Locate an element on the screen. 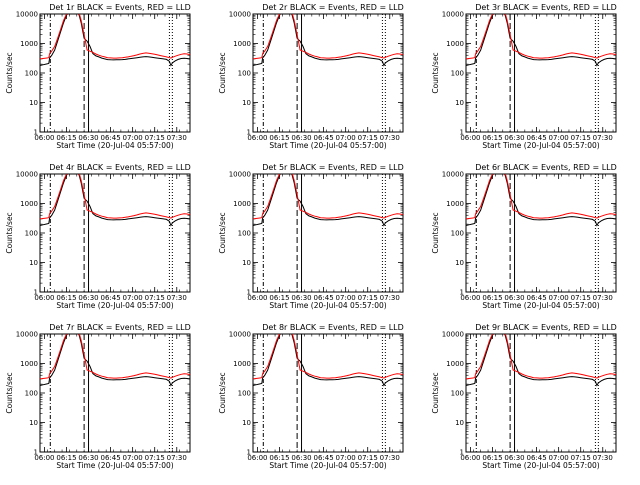 The height and width of the screenshot is (485, 640). panel-title: Det 7r BLACK = Events, RED = LLD is located at coordinates (120, 327).